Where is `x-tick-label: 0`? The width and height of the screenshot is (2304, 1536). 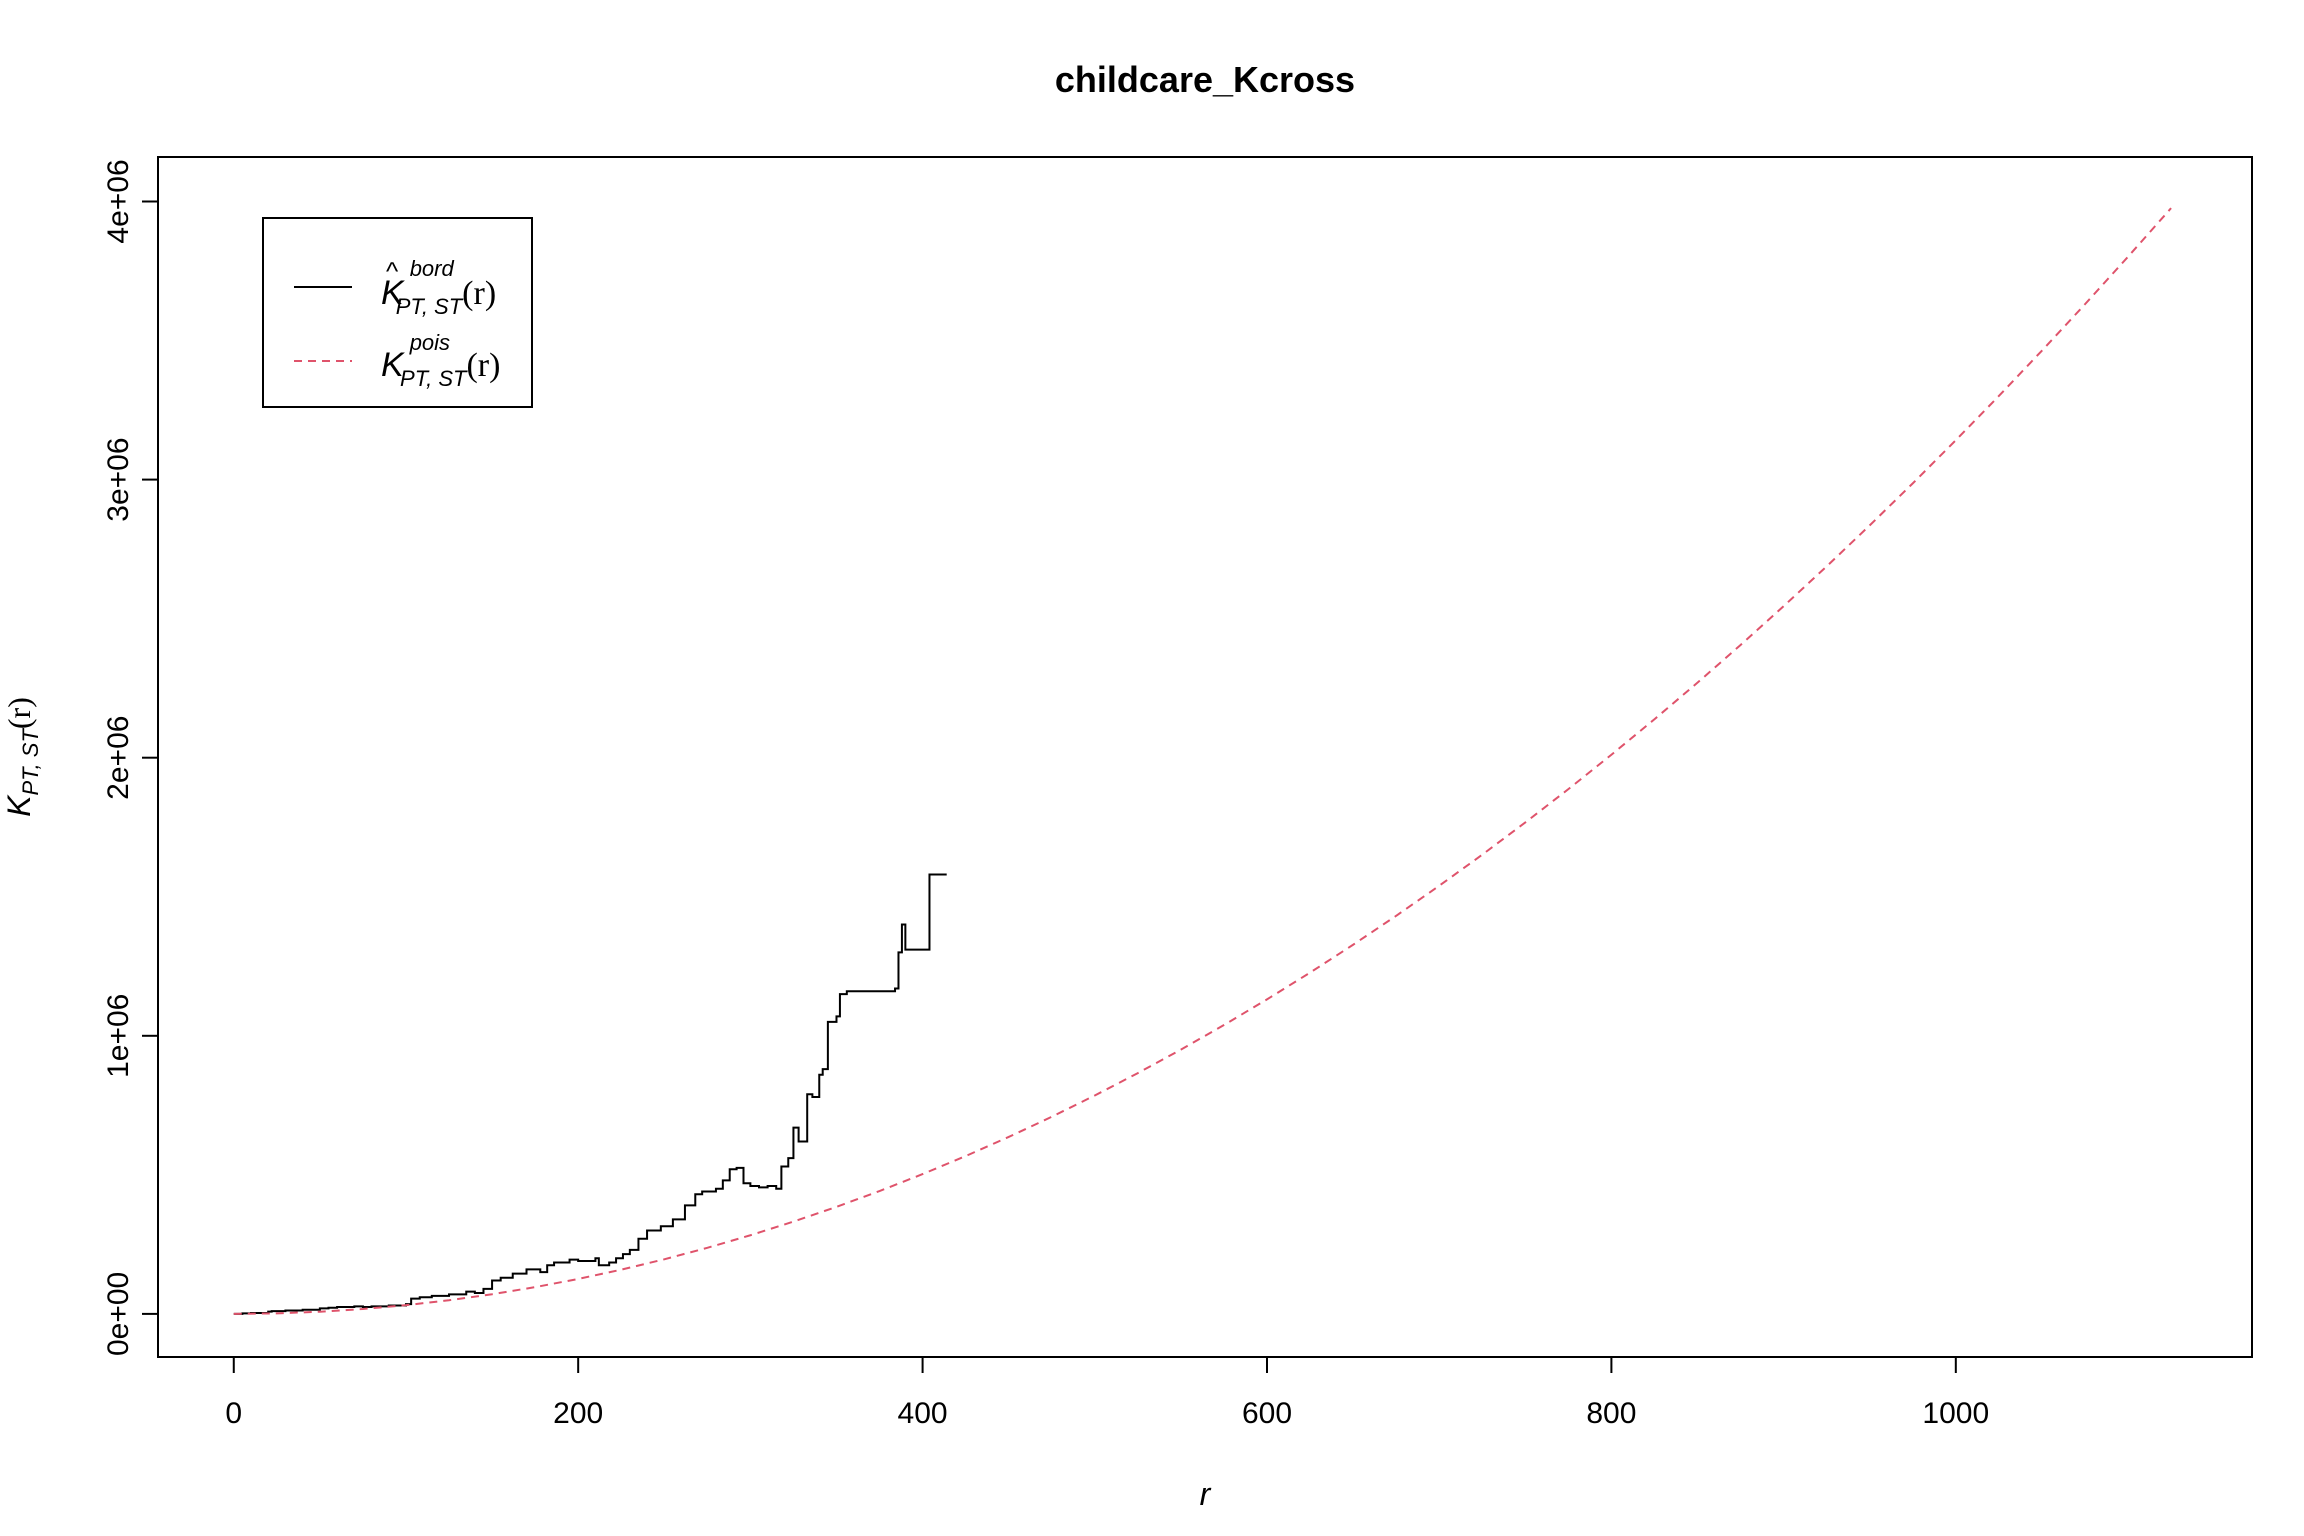
x-tick-label: 0 is located at coordinates (233, 1413).